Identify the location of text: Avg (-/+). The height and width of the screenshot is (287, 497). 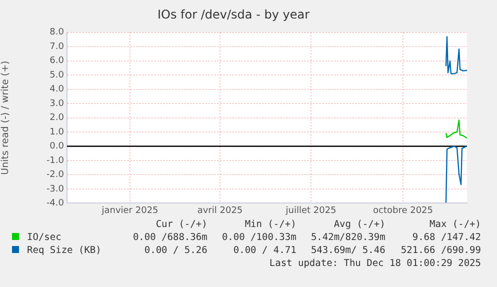
(359, 224).